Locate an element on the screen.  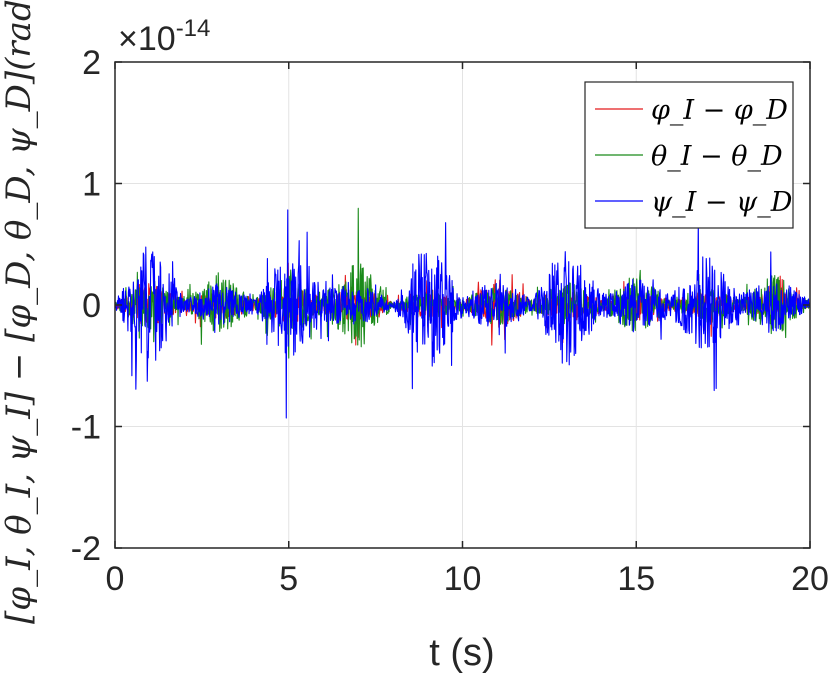
x-tick-label: 0 is located at coordinates (115, 579).